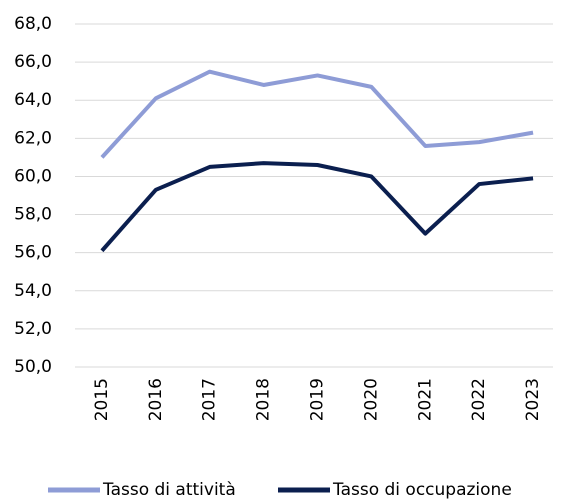 The height and width of the screenshot is (499, 568). Describe the element at coordinates (479, 399) in the screenshot. I see `x-tick-label: 2022` at that location.